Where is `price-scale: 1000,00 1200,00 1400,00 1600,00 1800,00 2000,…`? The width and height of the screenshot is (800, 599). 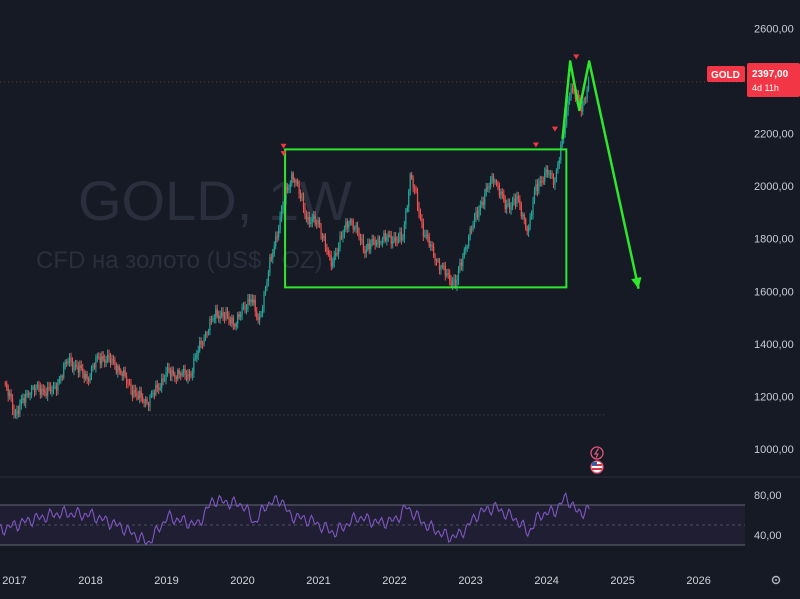
price-scale: 1000,00 1200,00 1400,00 1600,00 1800,00 2000,… is located at coordinates (774, 283).